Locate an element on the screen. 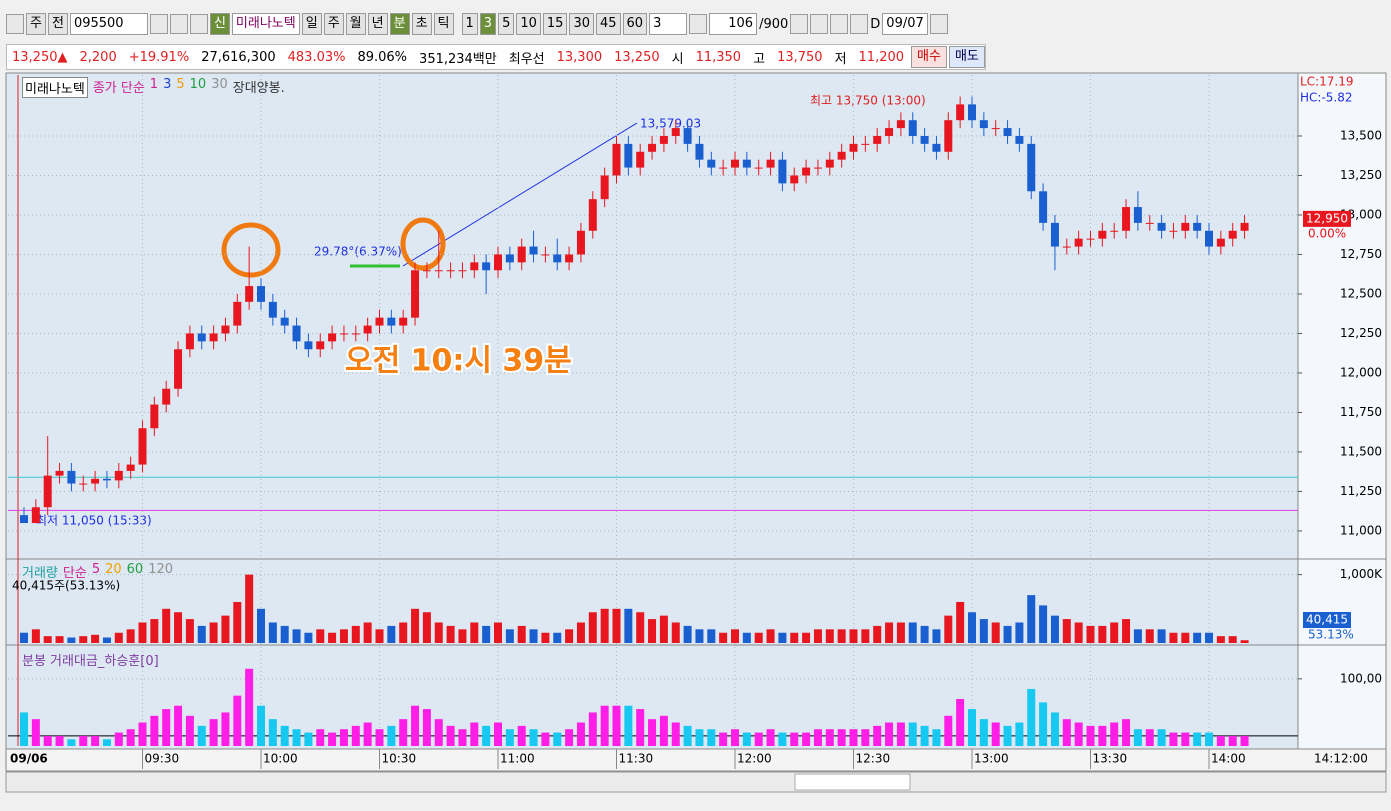  legend-period: 20 is located at coordinates (113, 569).